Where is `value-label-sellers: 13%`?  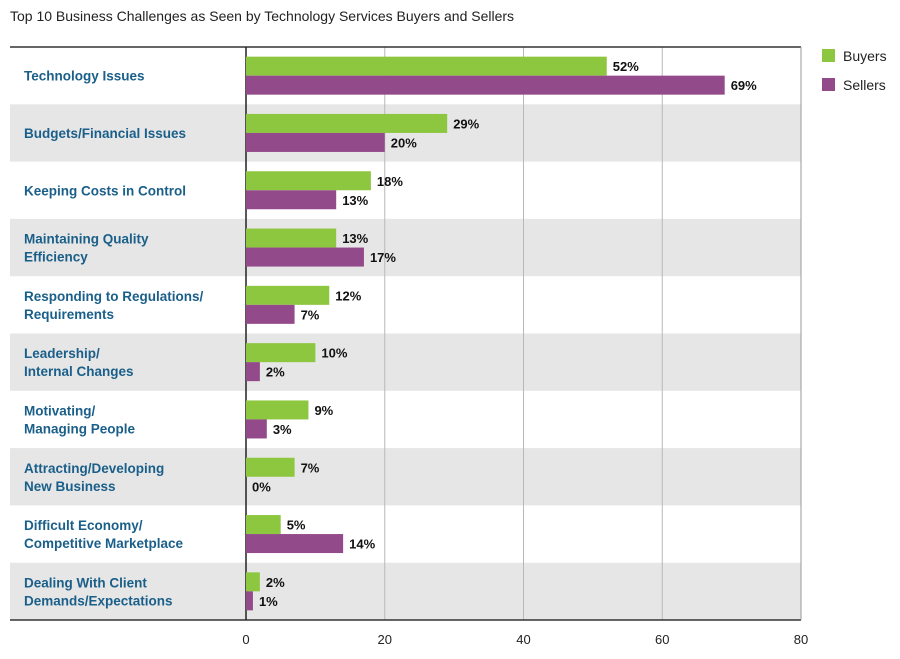 value-label-sellers: 13% is located at coordinates (355, 200).